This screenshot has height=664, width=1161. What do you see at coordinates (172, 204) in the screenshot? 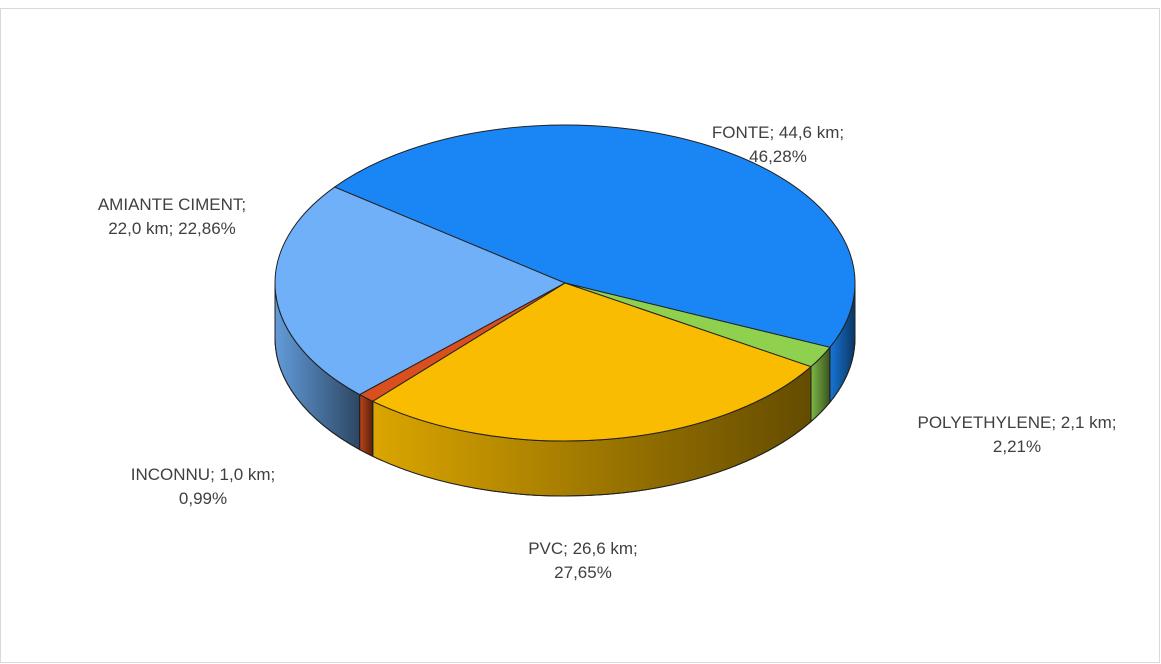
I see `data-label: AMIANTE CIMENT;` at bounding box center [172, 204].